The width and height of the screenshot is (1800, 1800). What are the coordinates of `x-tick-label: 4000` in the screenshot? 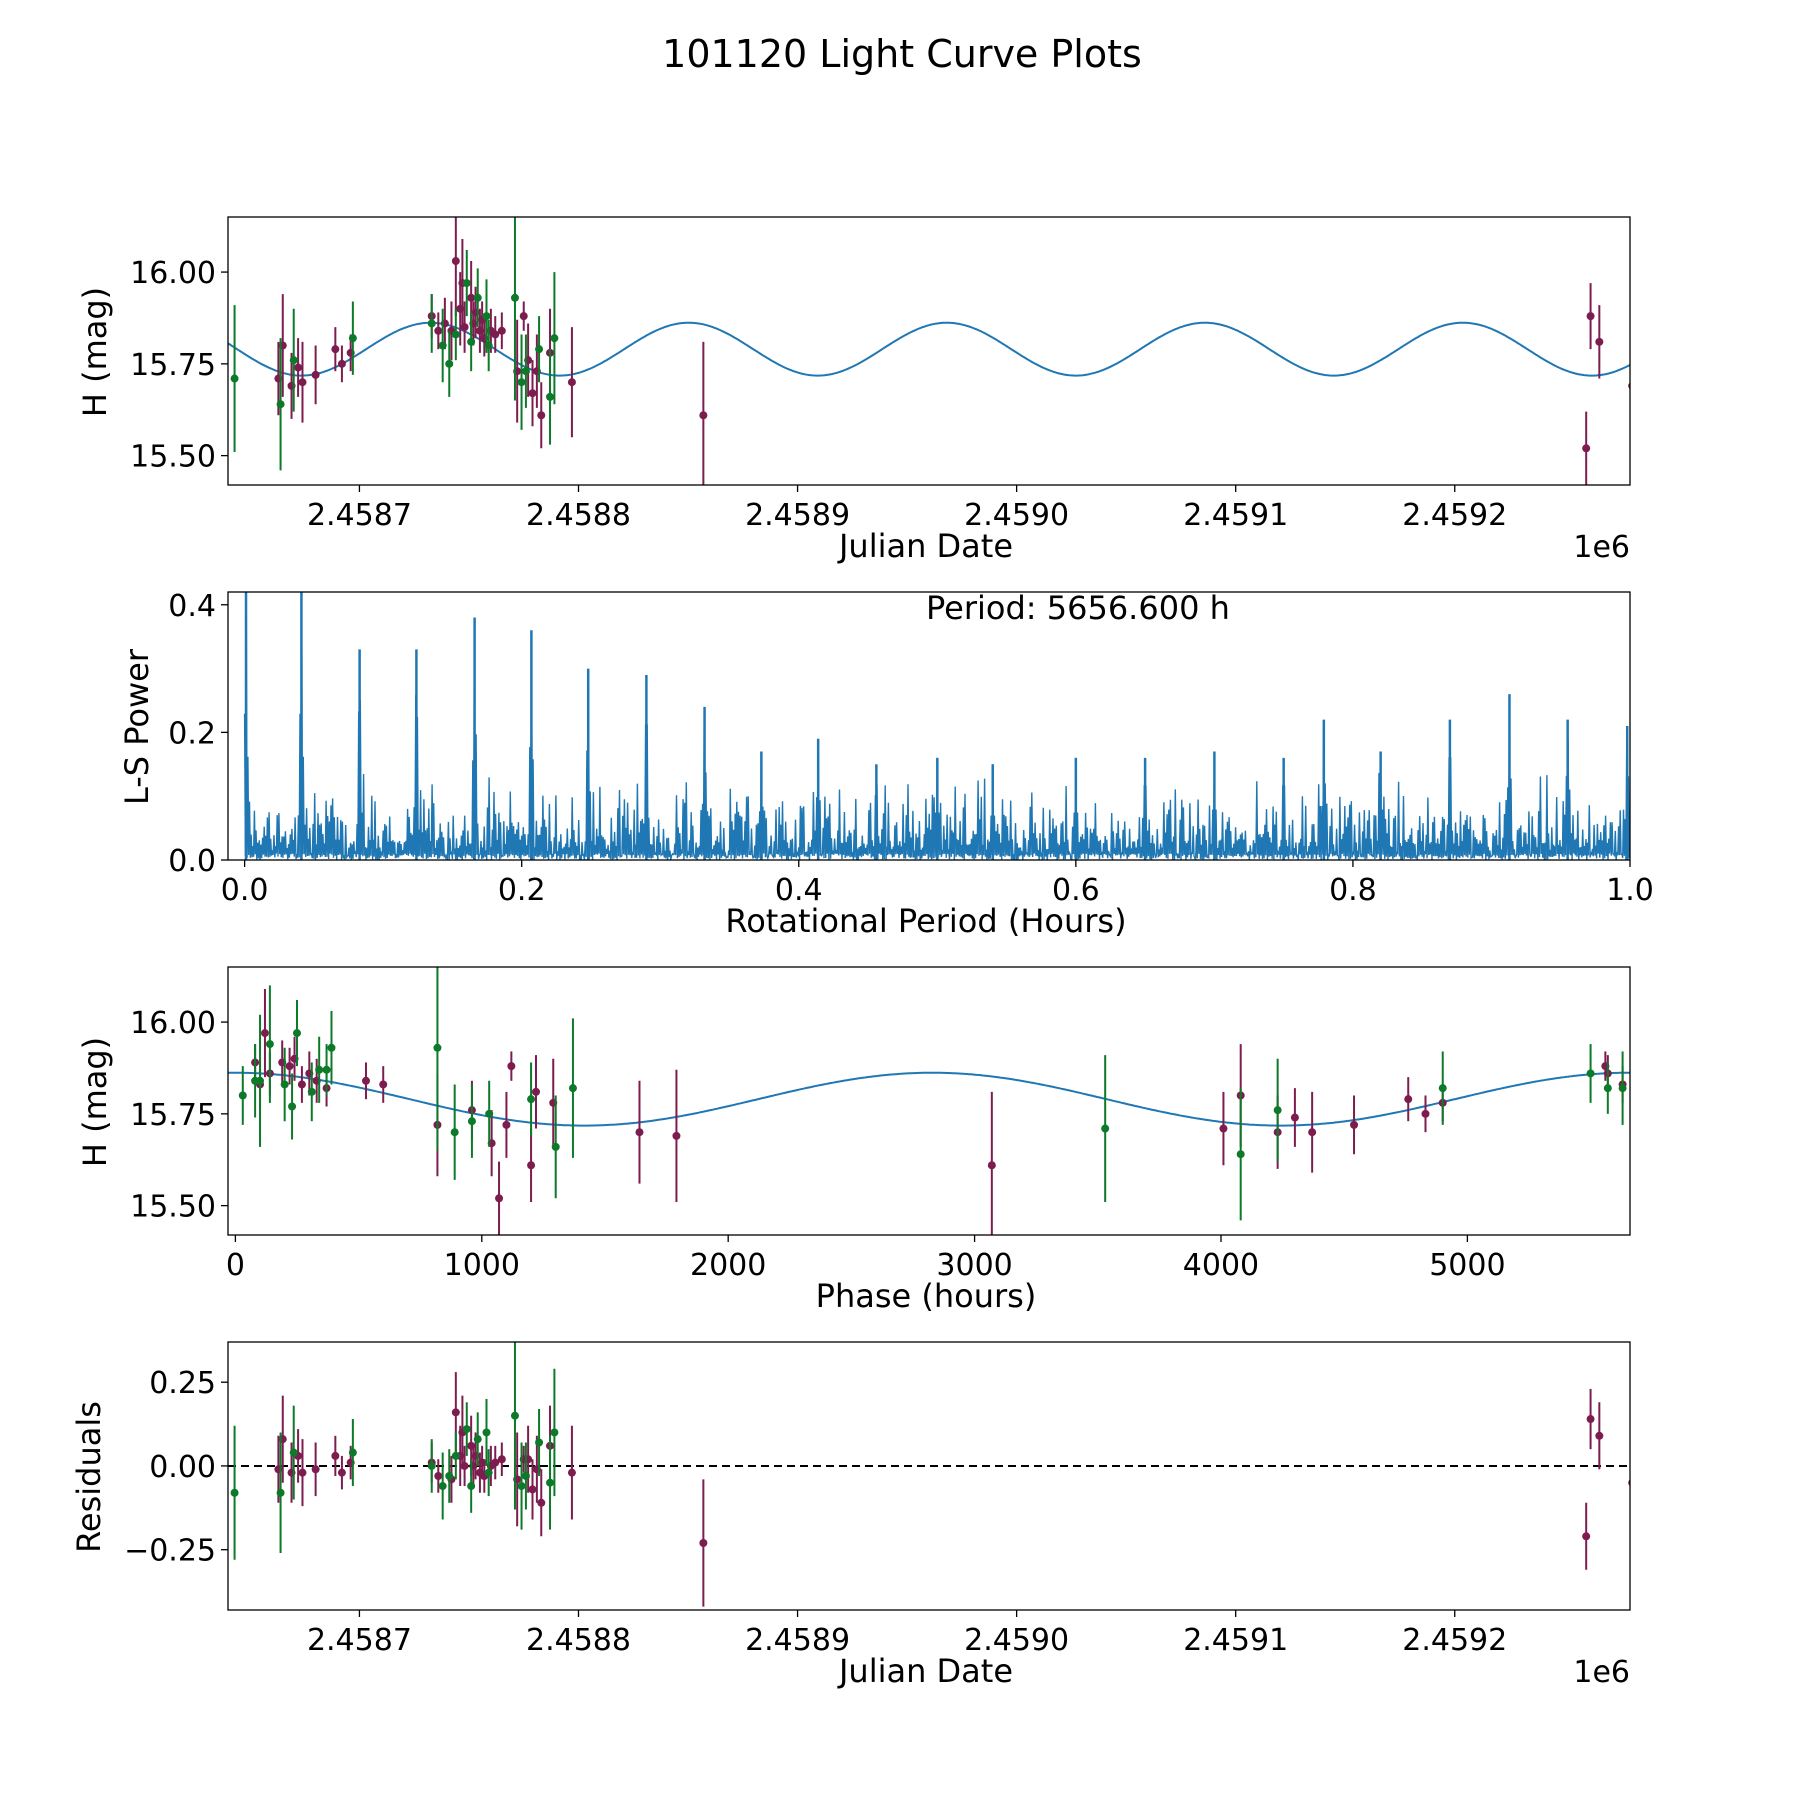 It's located at (1221, 1265).